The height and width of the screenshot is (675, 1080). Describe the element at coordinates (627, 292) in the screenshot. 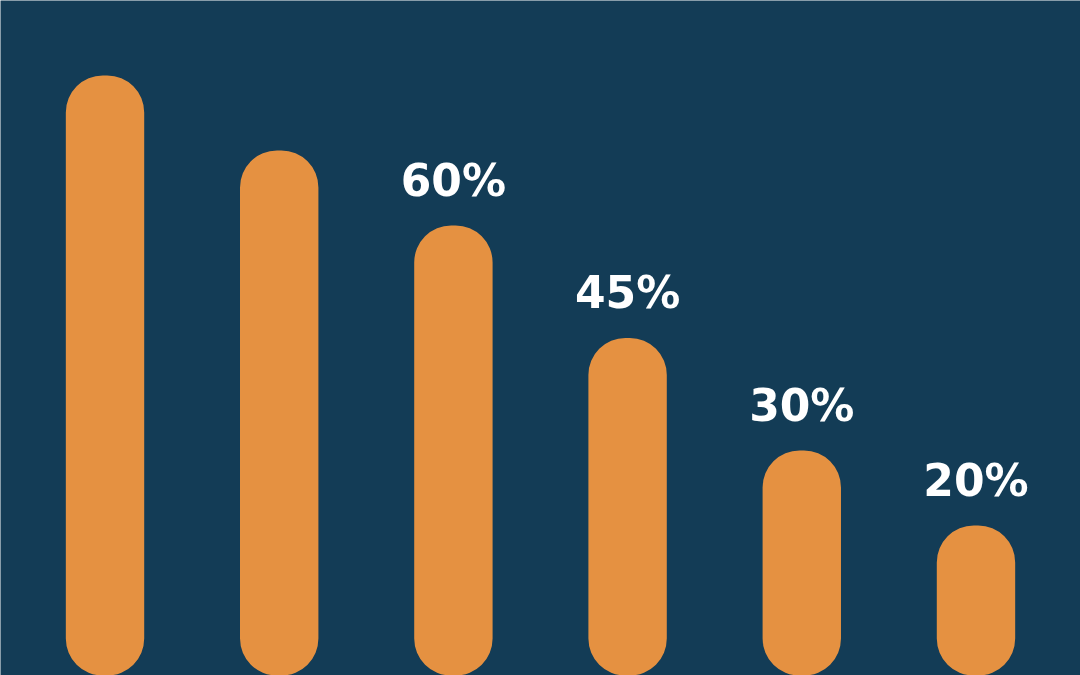

I see `data-label: 45%` at that location.